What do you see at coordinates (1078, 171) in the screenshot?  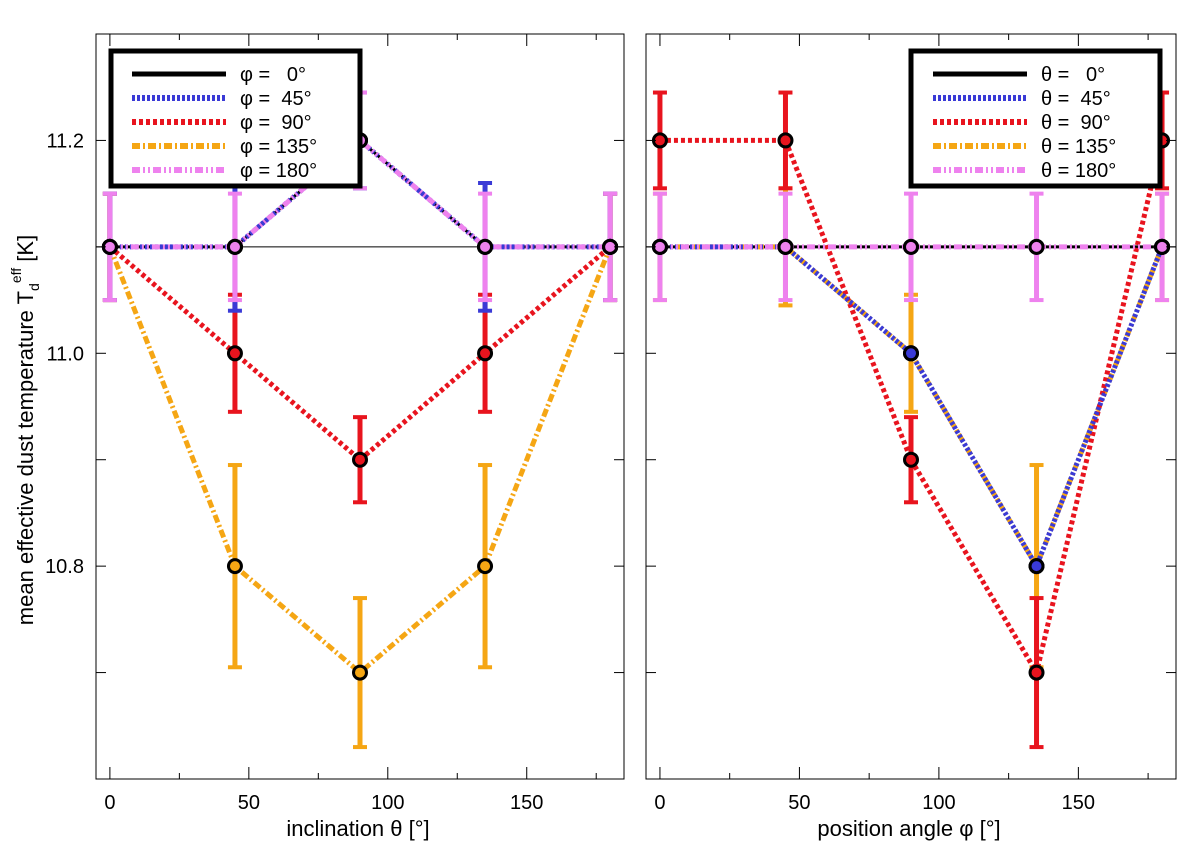 I see `legend-label: θ = 180°` at bounding box center [1078, 171].